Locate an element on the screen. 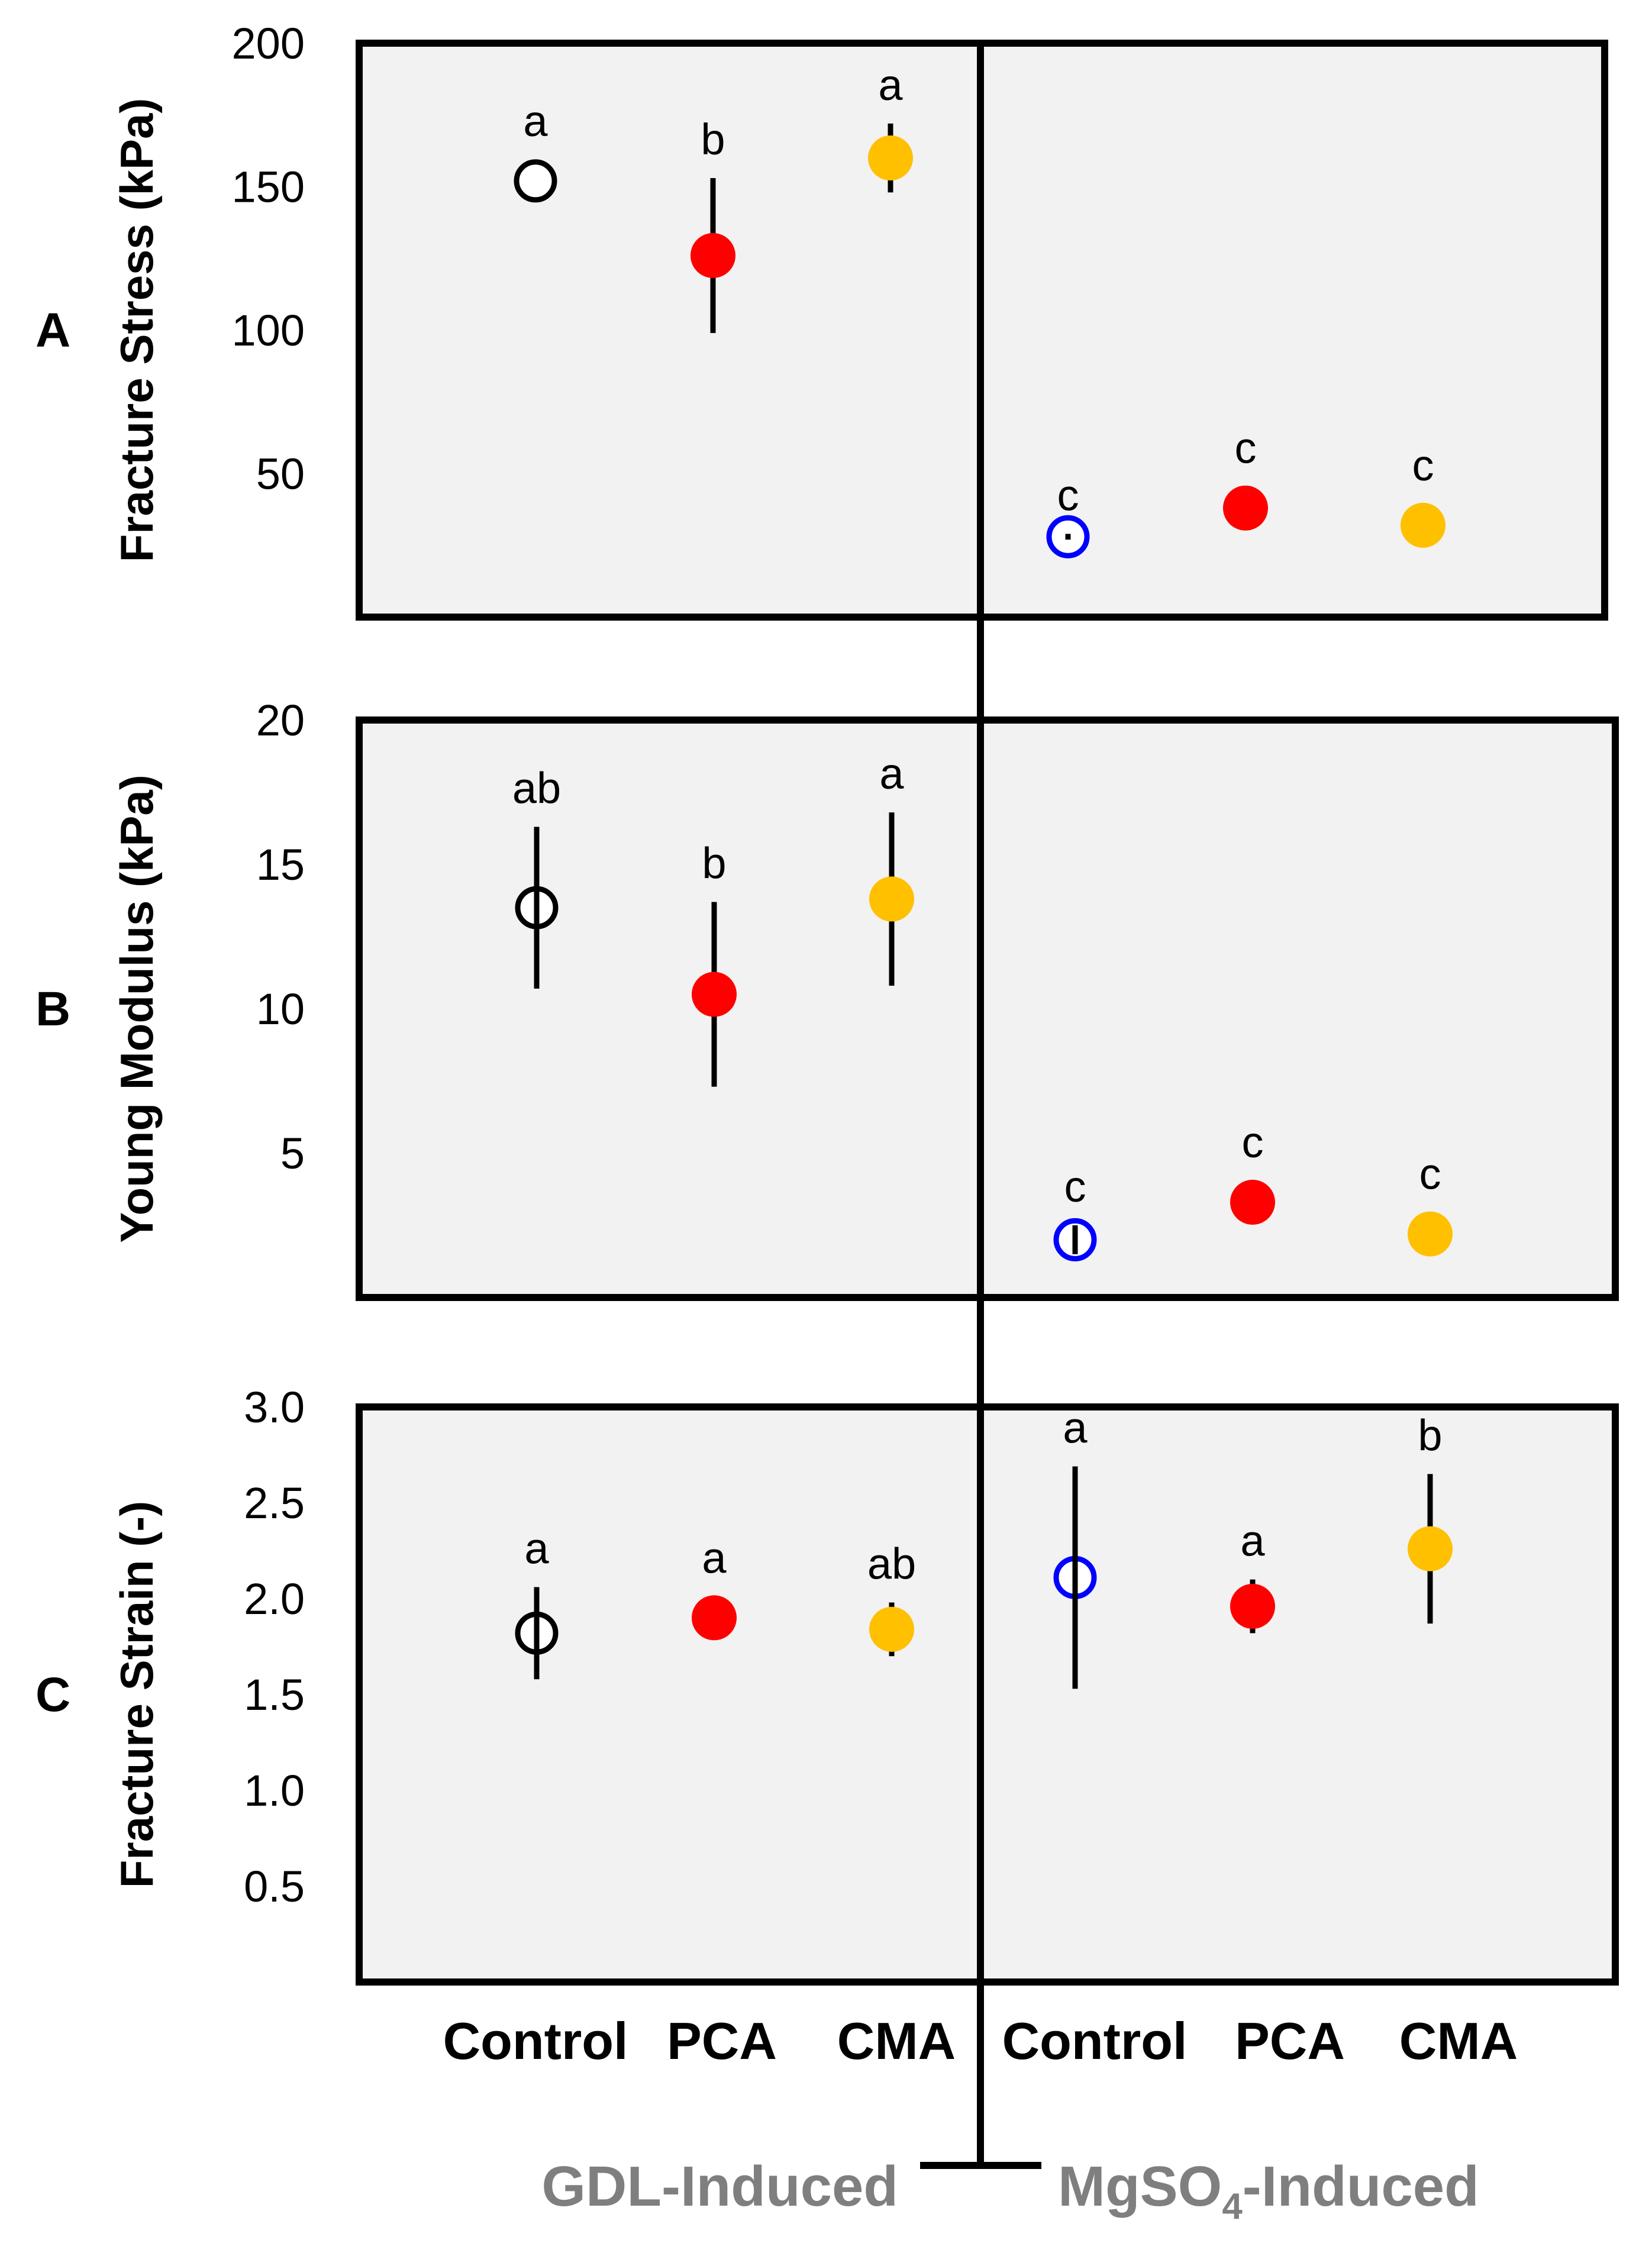  group-label-mgso4: MgSO4-Induced is located at coordinates (1269, 2191).